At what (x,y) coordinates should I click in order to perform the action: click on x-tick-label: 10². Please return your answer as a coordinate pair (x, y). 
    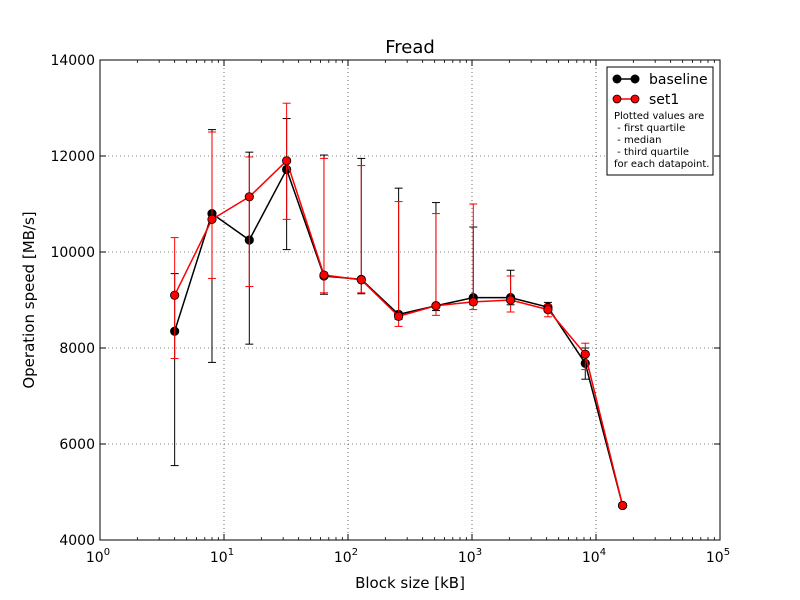
    Looking at the image, I should click on (346, 556).